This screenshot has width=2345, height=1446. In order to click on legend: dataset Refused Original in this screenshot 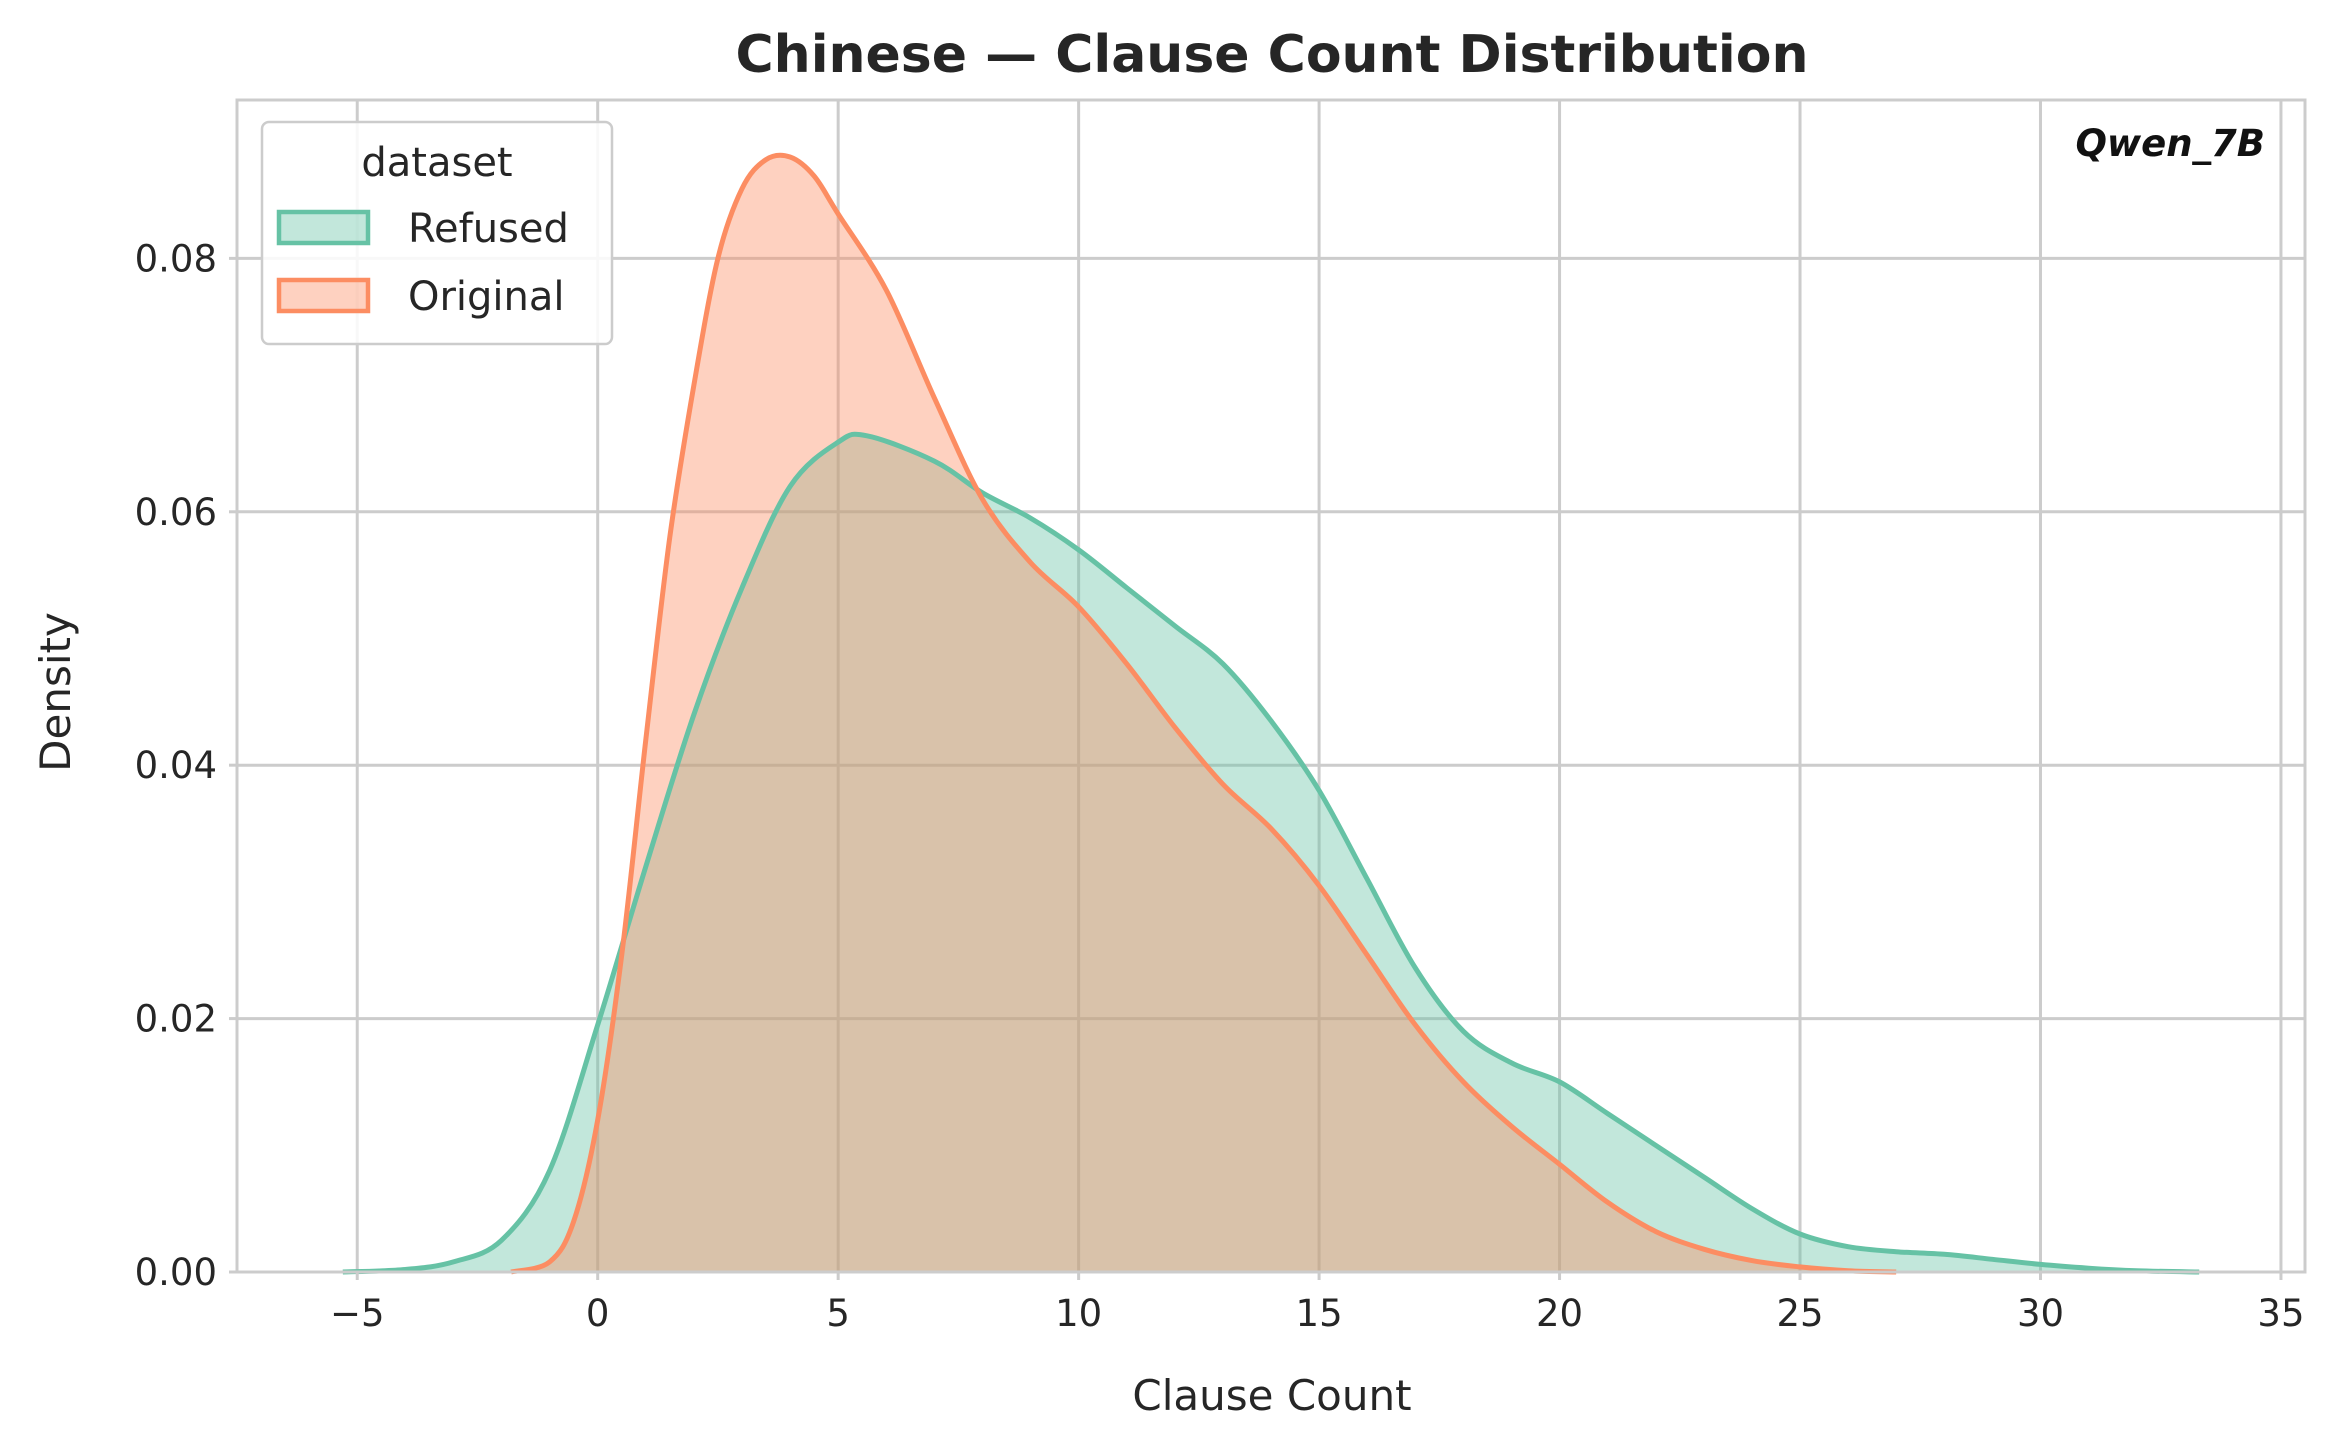, I will do `click(437, 233)`.